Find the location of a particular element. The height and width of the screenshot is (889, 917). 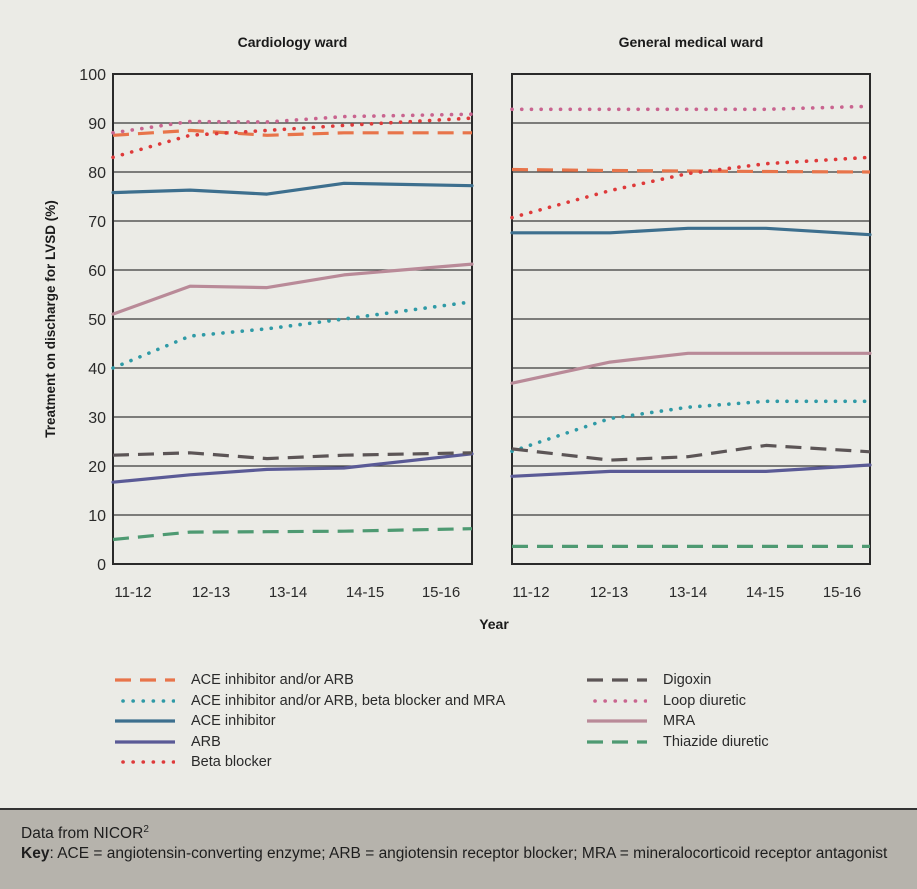

legend-label: Beta blocker is located at coordinates (231, 762).